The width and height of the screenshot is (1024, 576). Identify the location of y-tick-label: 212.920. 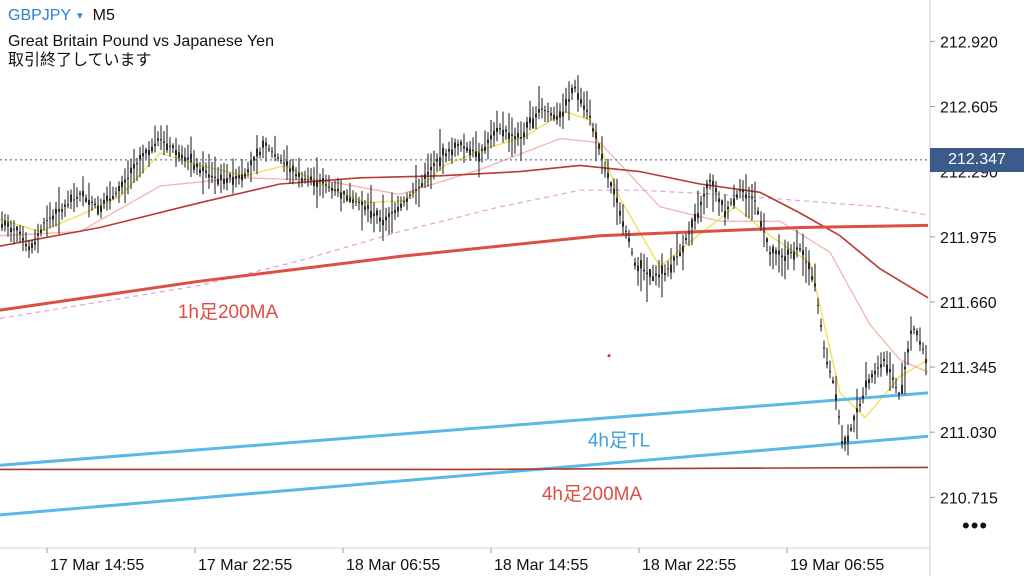
(969, 42).